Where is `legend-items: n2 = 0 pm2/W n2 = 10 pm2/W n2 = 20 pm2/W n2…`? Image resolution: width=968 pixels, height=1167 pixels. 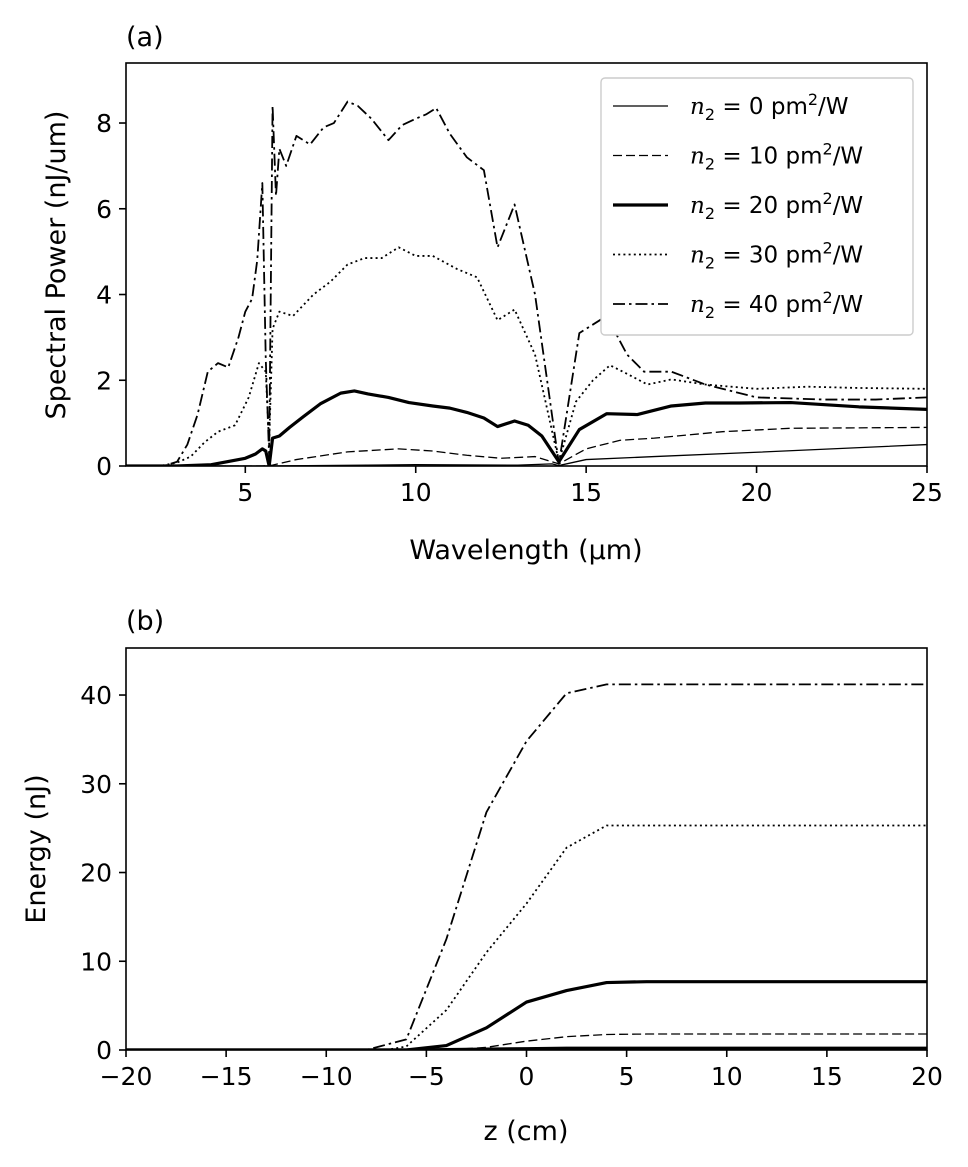 legend-items: n2 = 0 pm2/W n2 = 10 pm2/W n2 = 20 pm2/W n2… is located at coordinates (738, 206).